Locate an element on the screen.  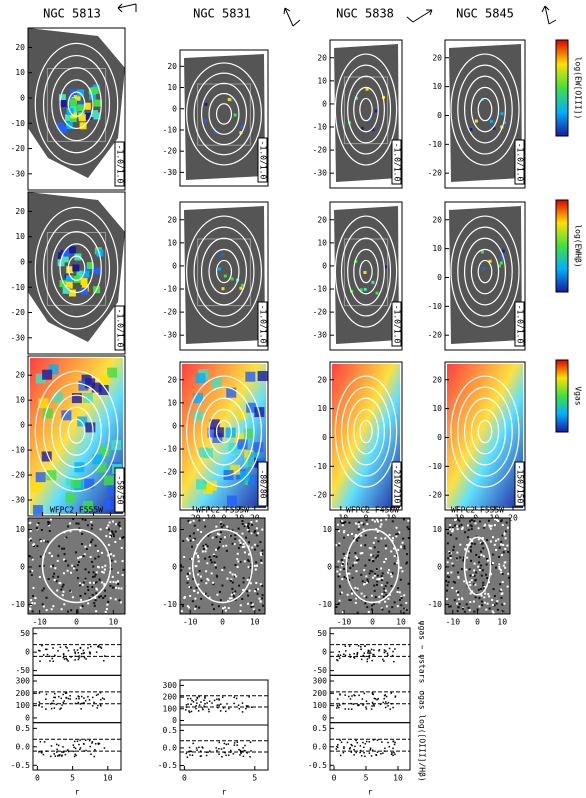
map-panel is located at coordinates (366, 113).